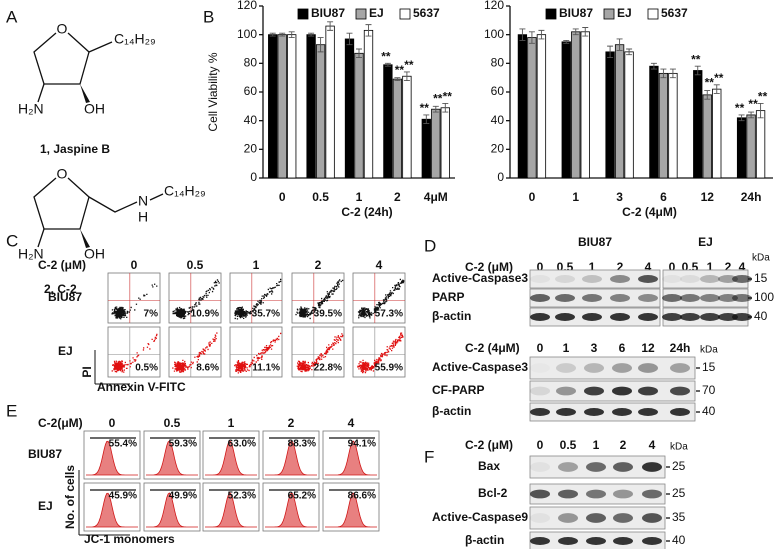 Image resolution: width=778 pixels, height=549 pixels. What do you see at coordinates (141, 387) in the screenshot?
I see `axis-label: Annexin V-FITC` at bounding box center [141, 387].